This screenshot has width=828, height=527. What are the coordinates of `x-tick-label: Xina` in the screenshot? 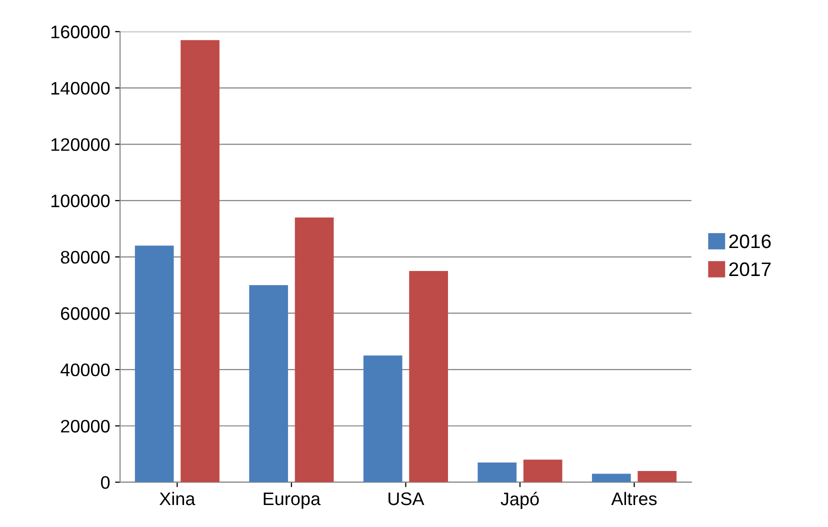 It's located at (178, 499).